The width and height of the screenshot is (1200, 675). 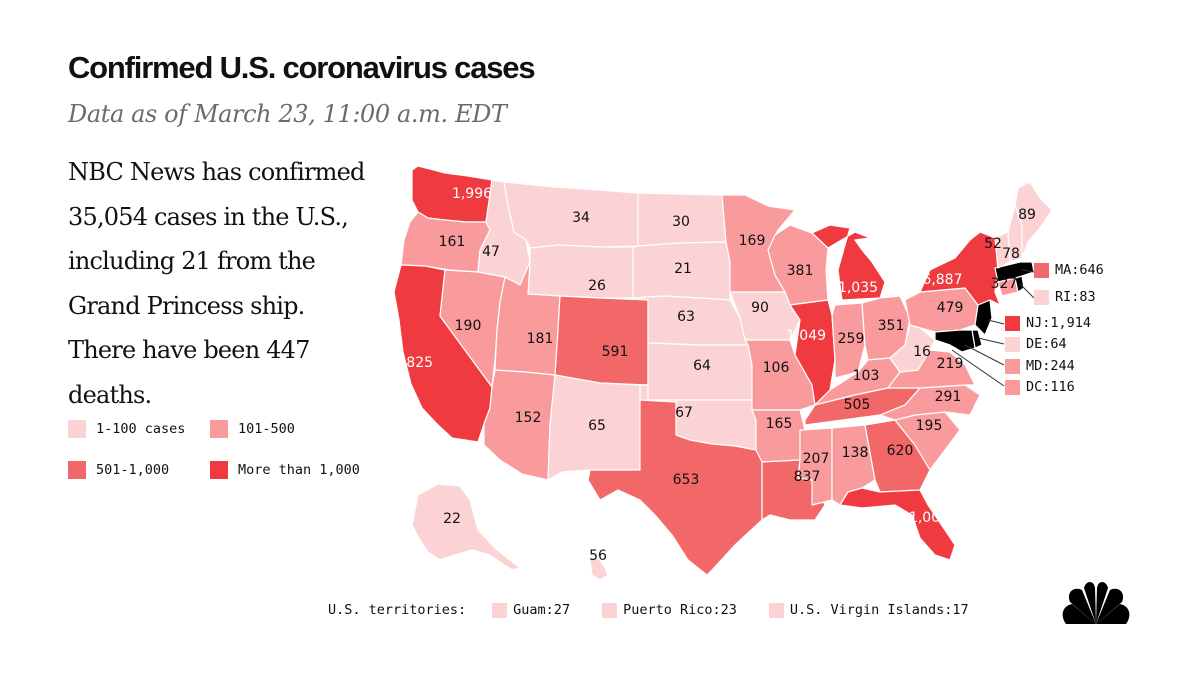 What do you see at coordinates (680, 610) in the screenshot?
I see `territory-label-puerto-rico: Puerto Rico:23` at bounding box center [680, 610].